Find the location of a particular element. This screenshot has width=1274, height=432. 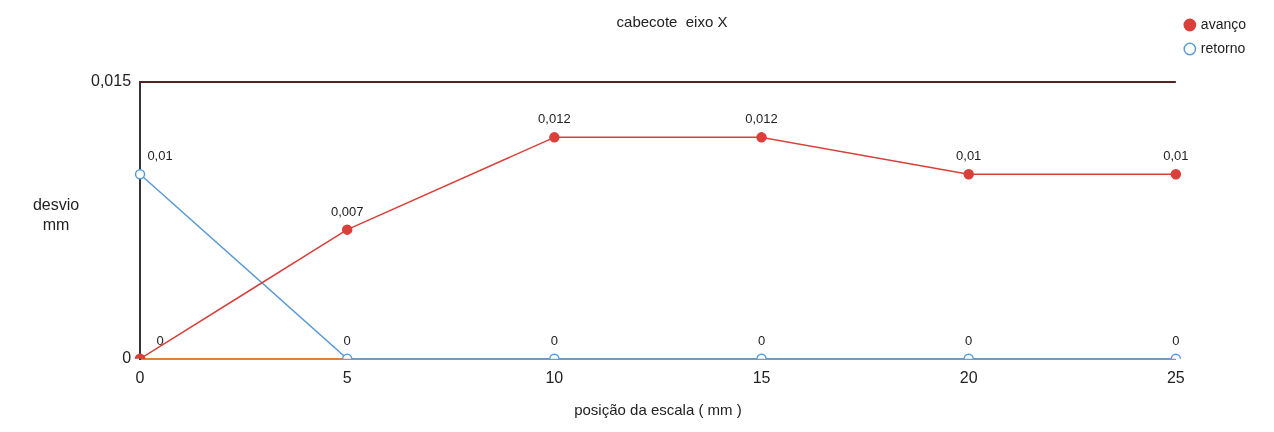

x-tick-label: 15 is located at coordinates (761, 377).